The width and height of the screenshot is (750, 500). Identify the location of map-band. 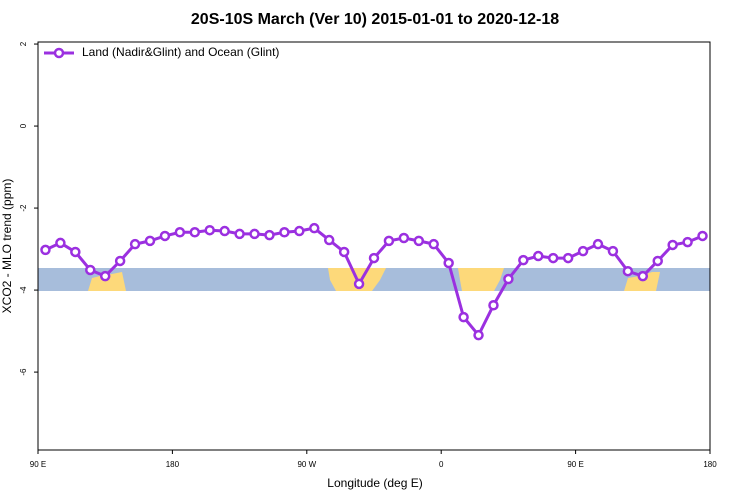
(374, 279).